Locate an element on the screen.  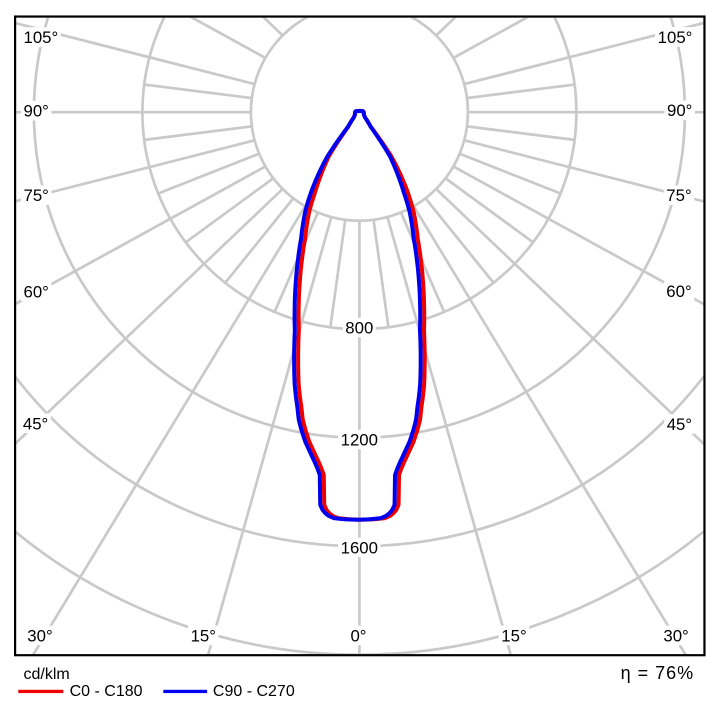
svg-text: η = 76% is located at coordinates (658, 673).